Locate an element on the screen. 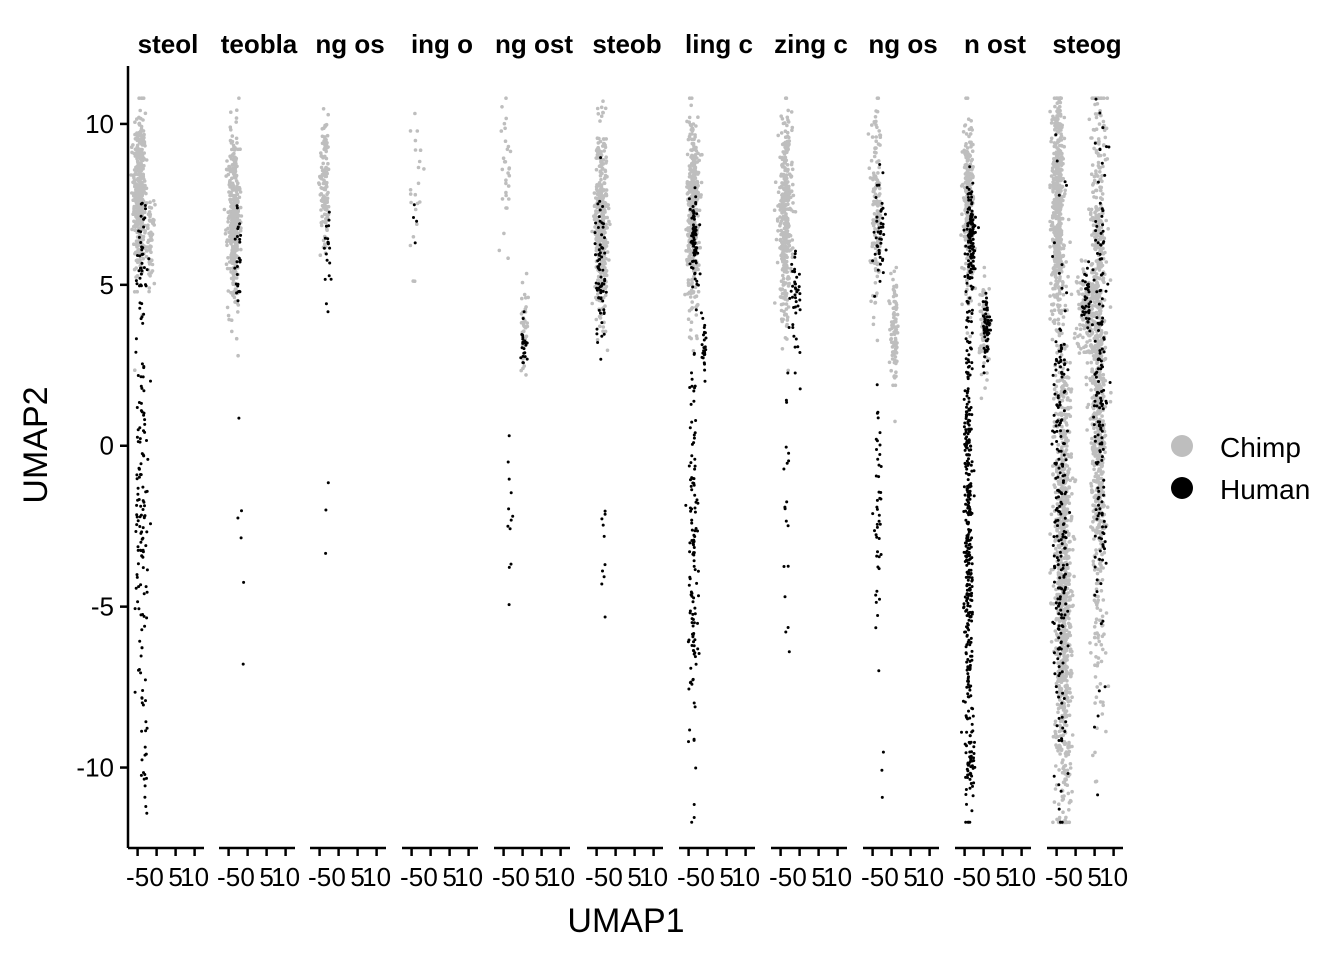  x-tick-label: -5 is located at coordinates (872, 877).